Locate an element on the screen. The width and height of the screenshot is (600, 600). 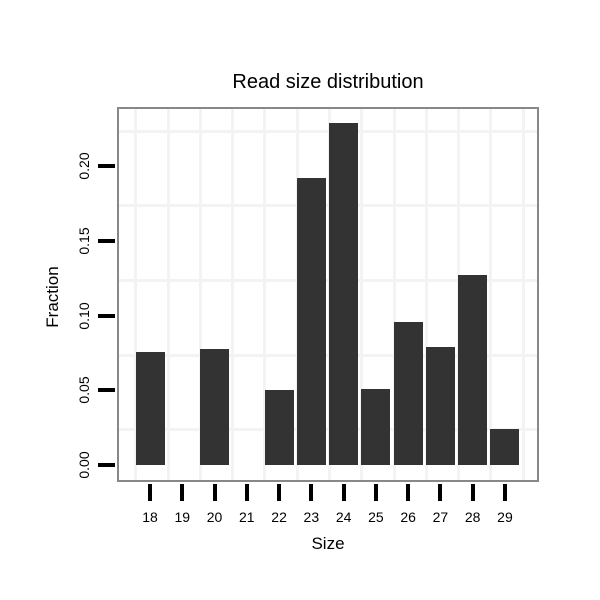
y-tick-label: 0.00 is located at coordinates (84, 465).